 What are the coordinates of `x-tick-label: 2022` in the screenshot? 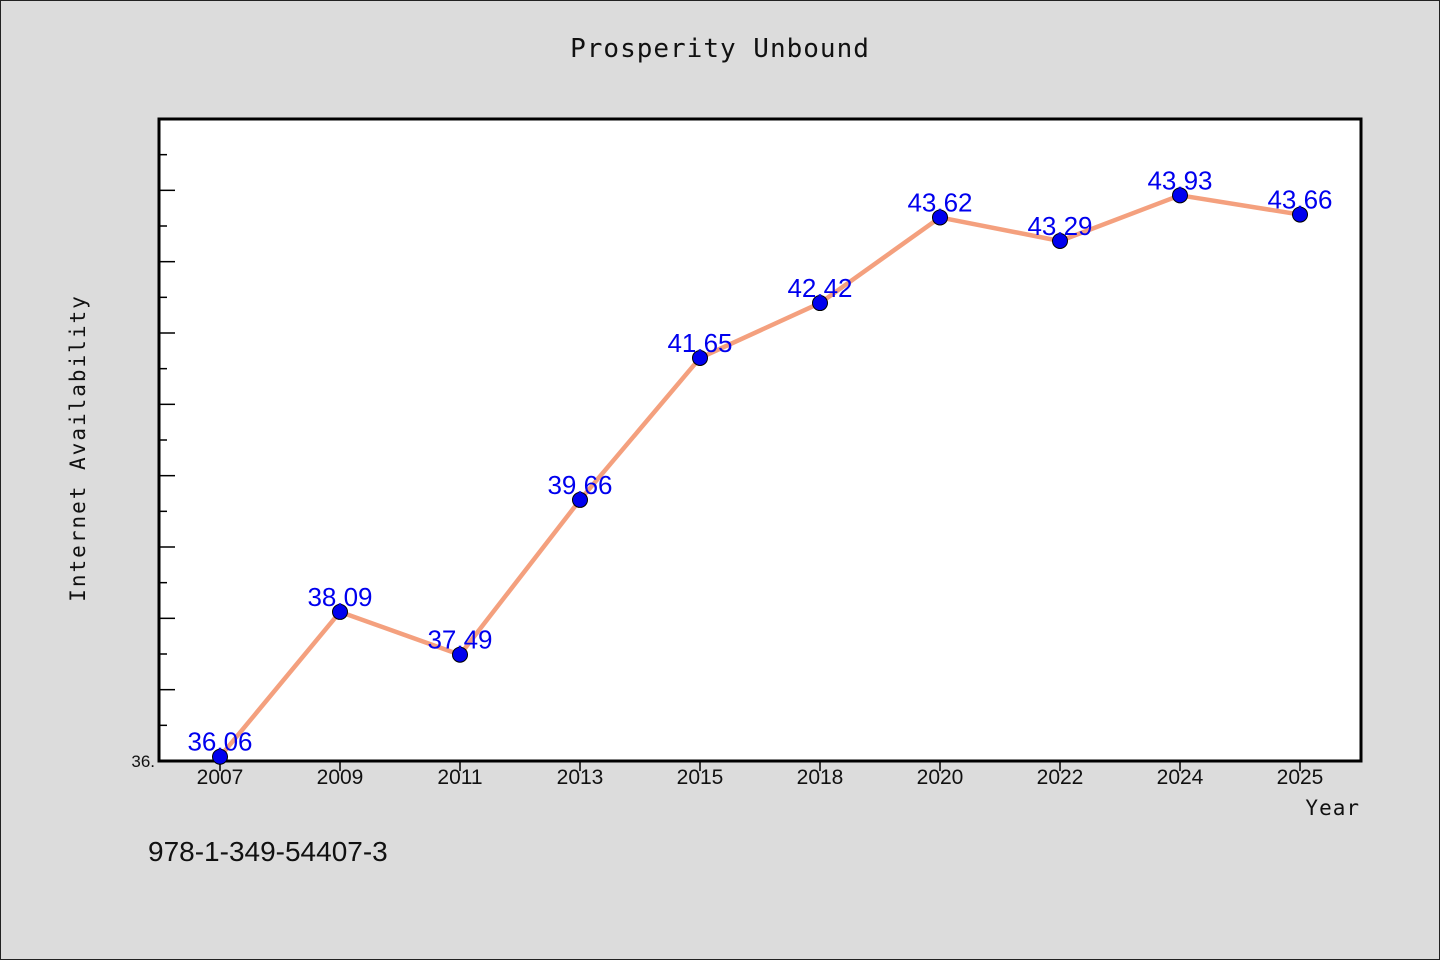 It's located at (1060, 777).